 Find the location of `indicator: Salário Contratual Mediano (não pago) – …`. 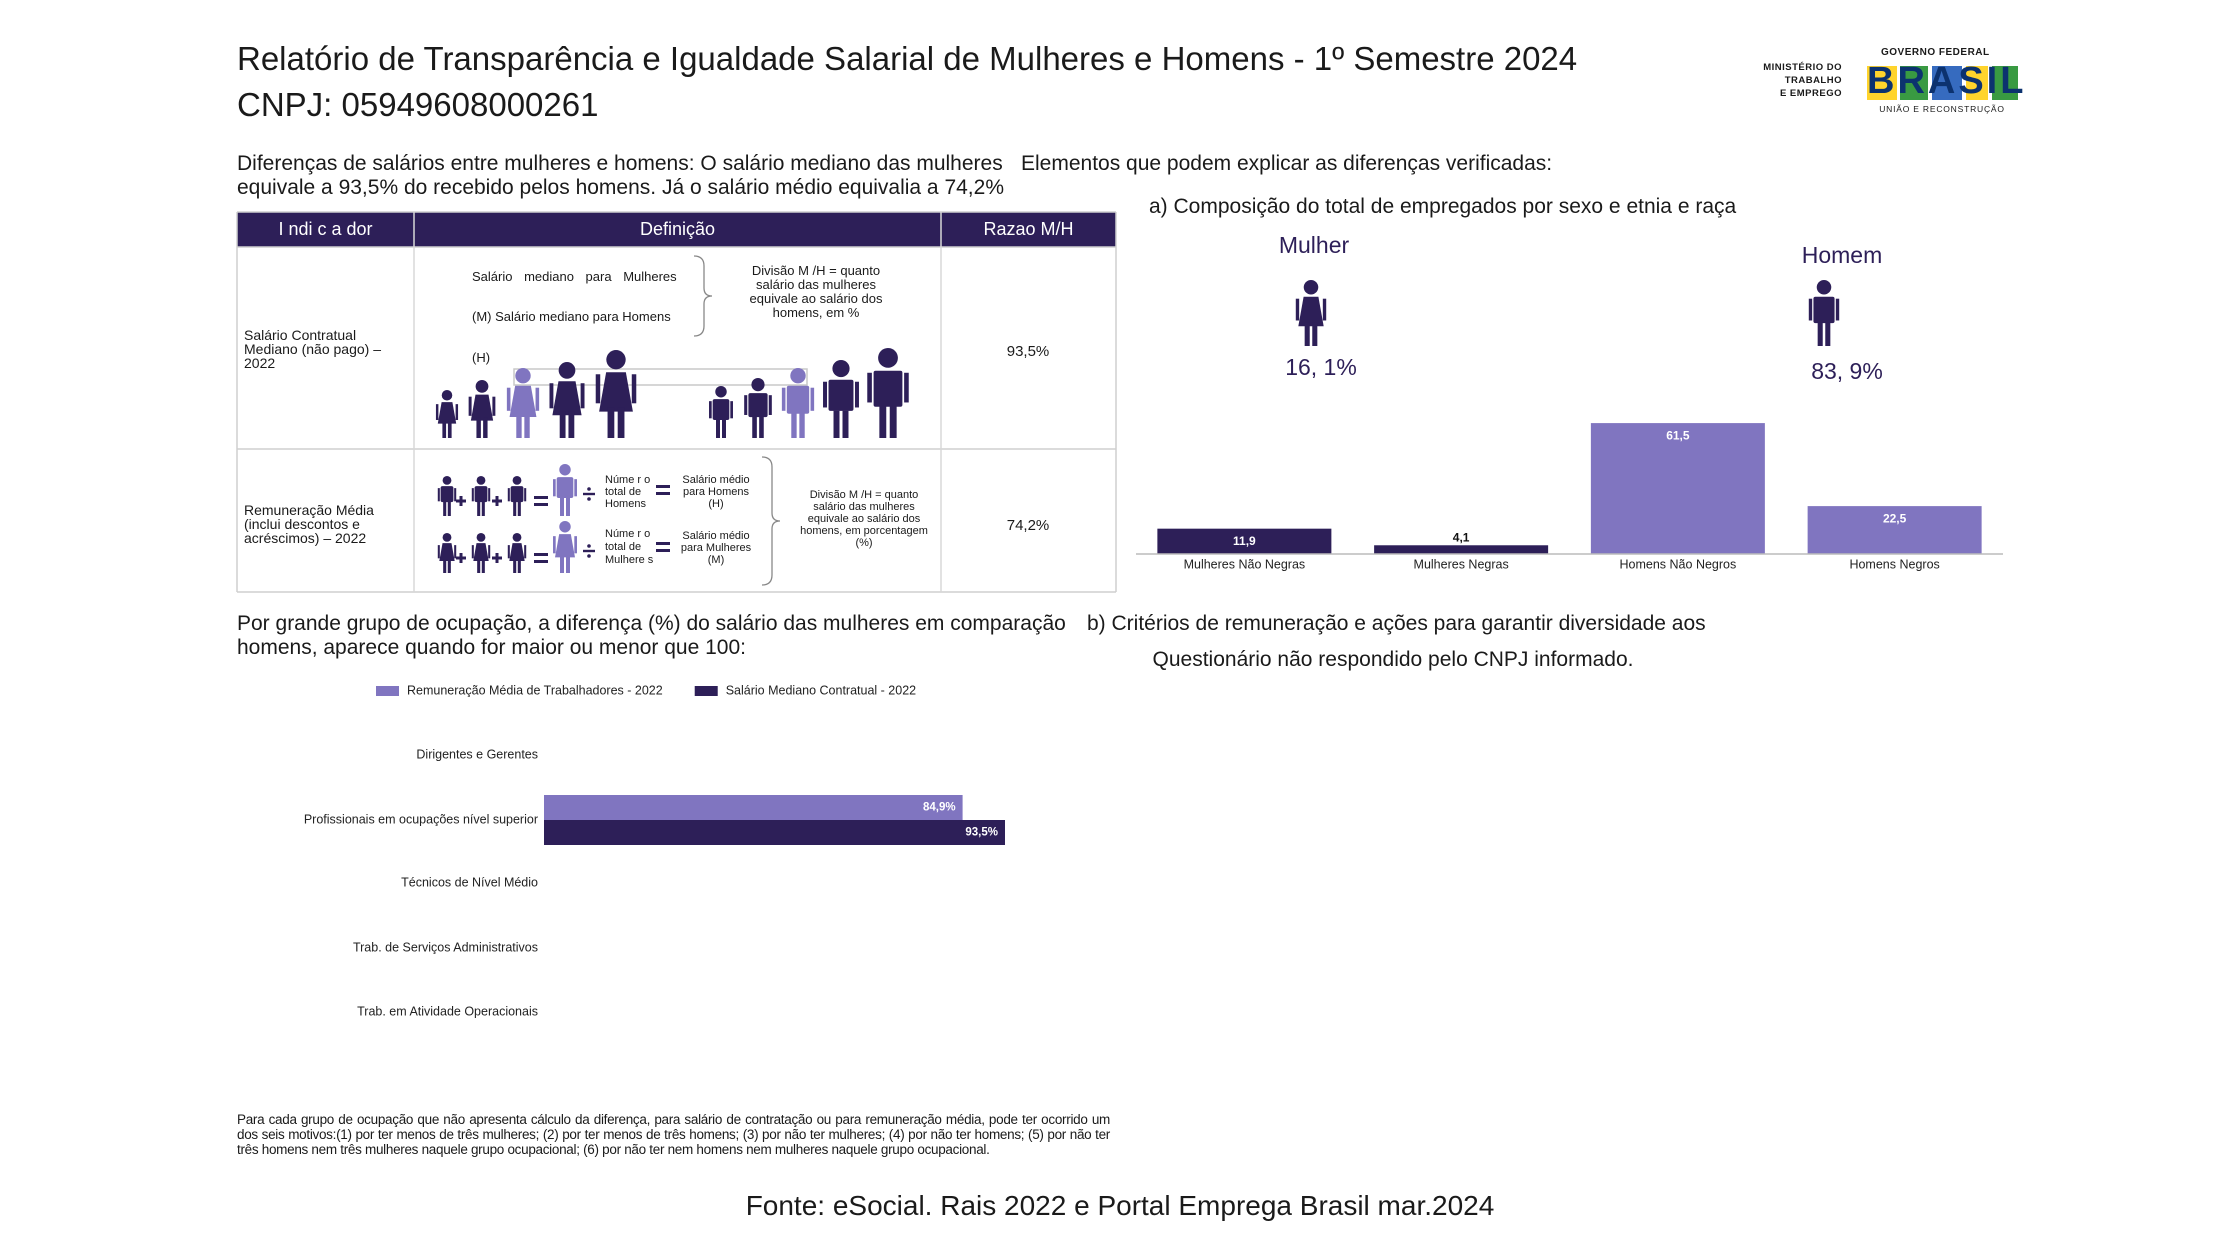

indicator: Salário Contratual Mediano (não pago) – … is located at coordinates (312, 349).